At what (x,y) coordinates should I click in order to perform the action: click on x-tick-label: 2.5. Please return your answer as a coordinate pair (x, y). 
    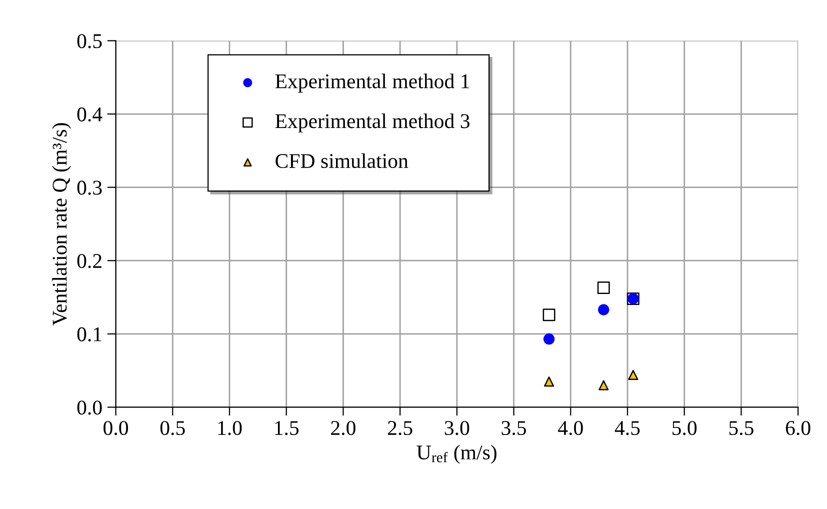
    Looking at the image, I should click on (400, 428).